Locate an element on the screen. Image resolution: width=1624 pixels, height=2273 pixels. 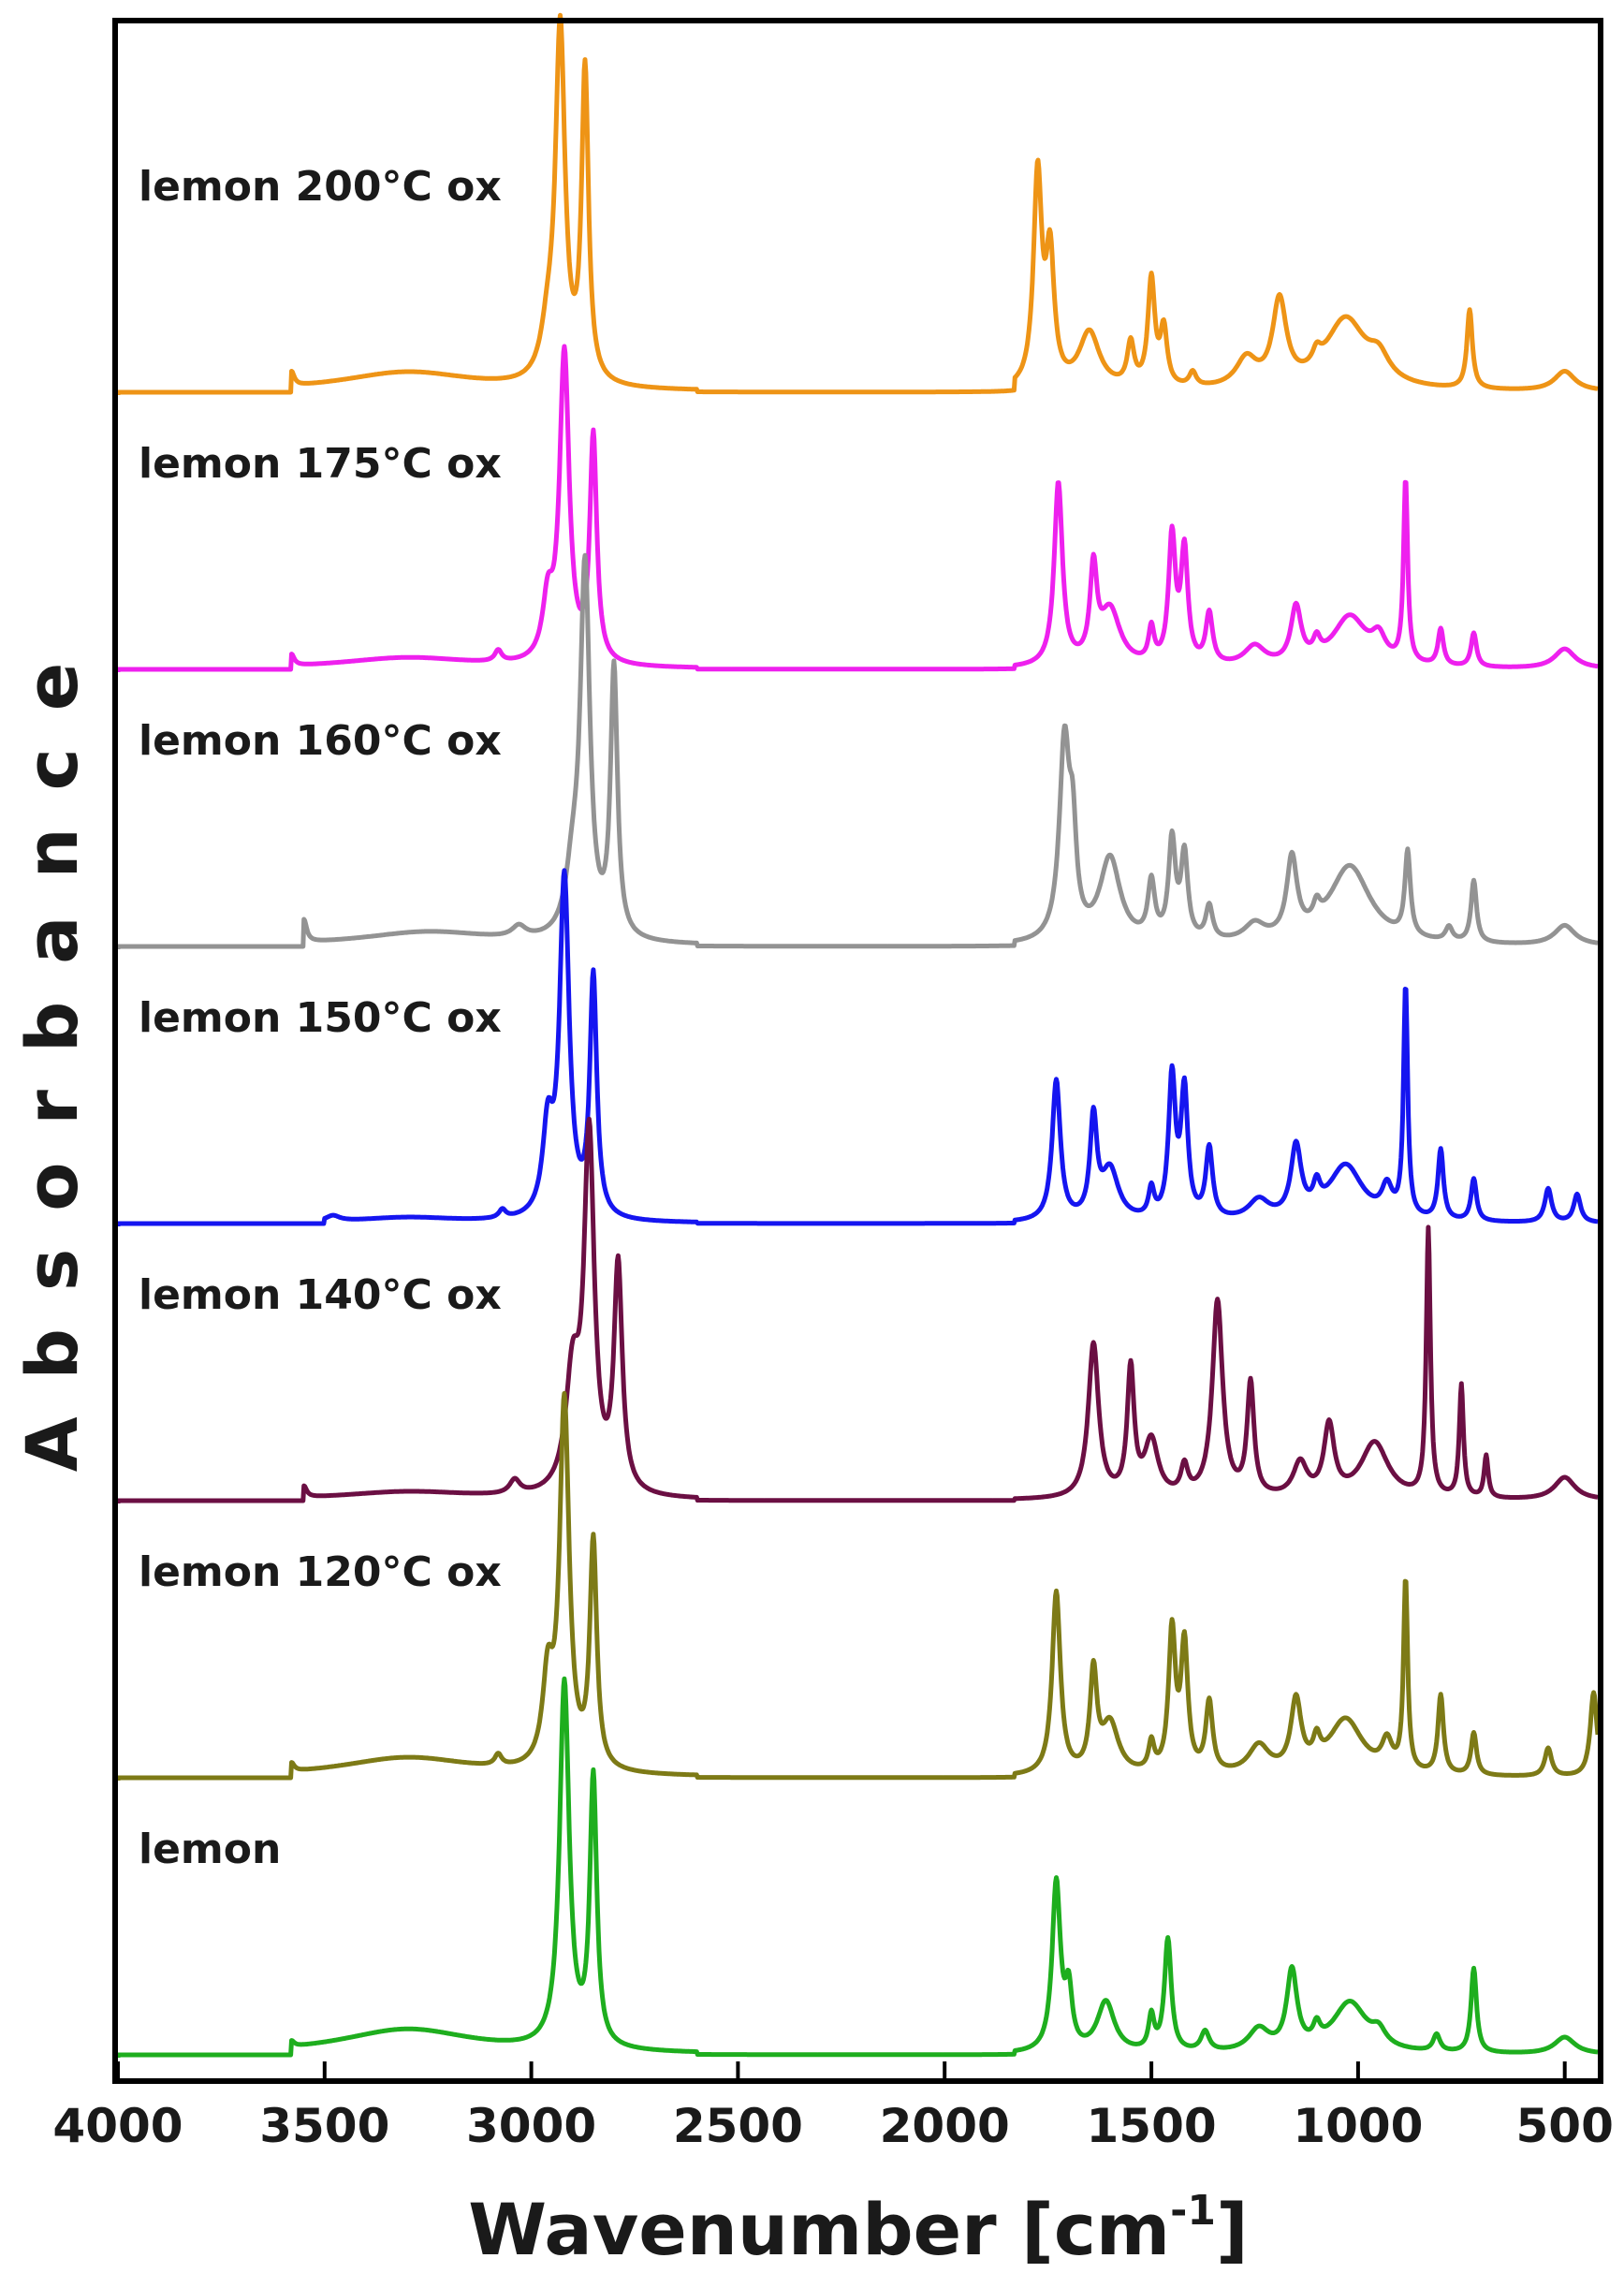
y-axis-title: Absorbance is located at coordinates (52, 1049).